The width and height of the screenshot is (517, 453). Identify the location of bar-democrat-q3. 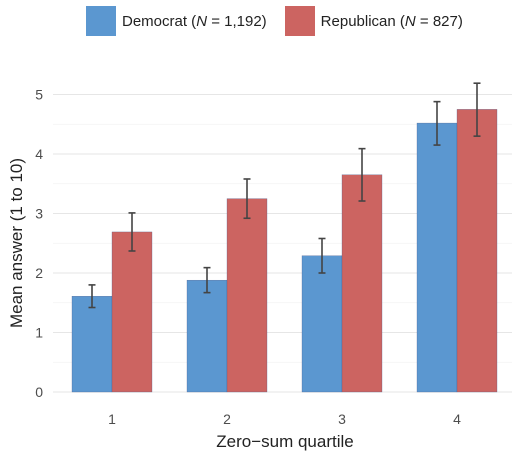
(322, 324).